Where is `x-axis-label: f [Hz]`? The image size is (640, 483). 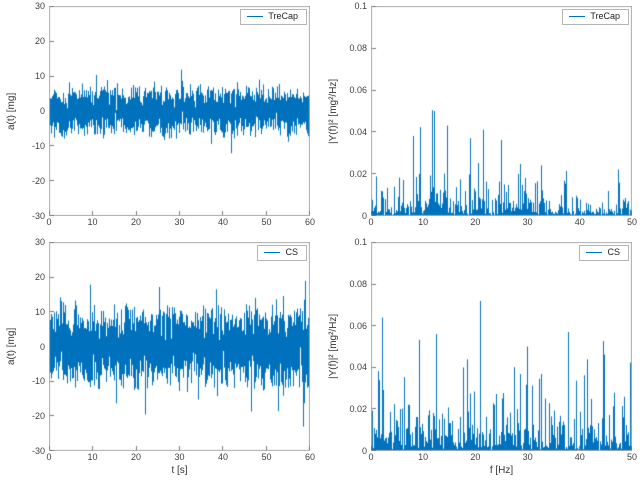
x-axis-label: f [Hz] is located at coordinates (501, 470).